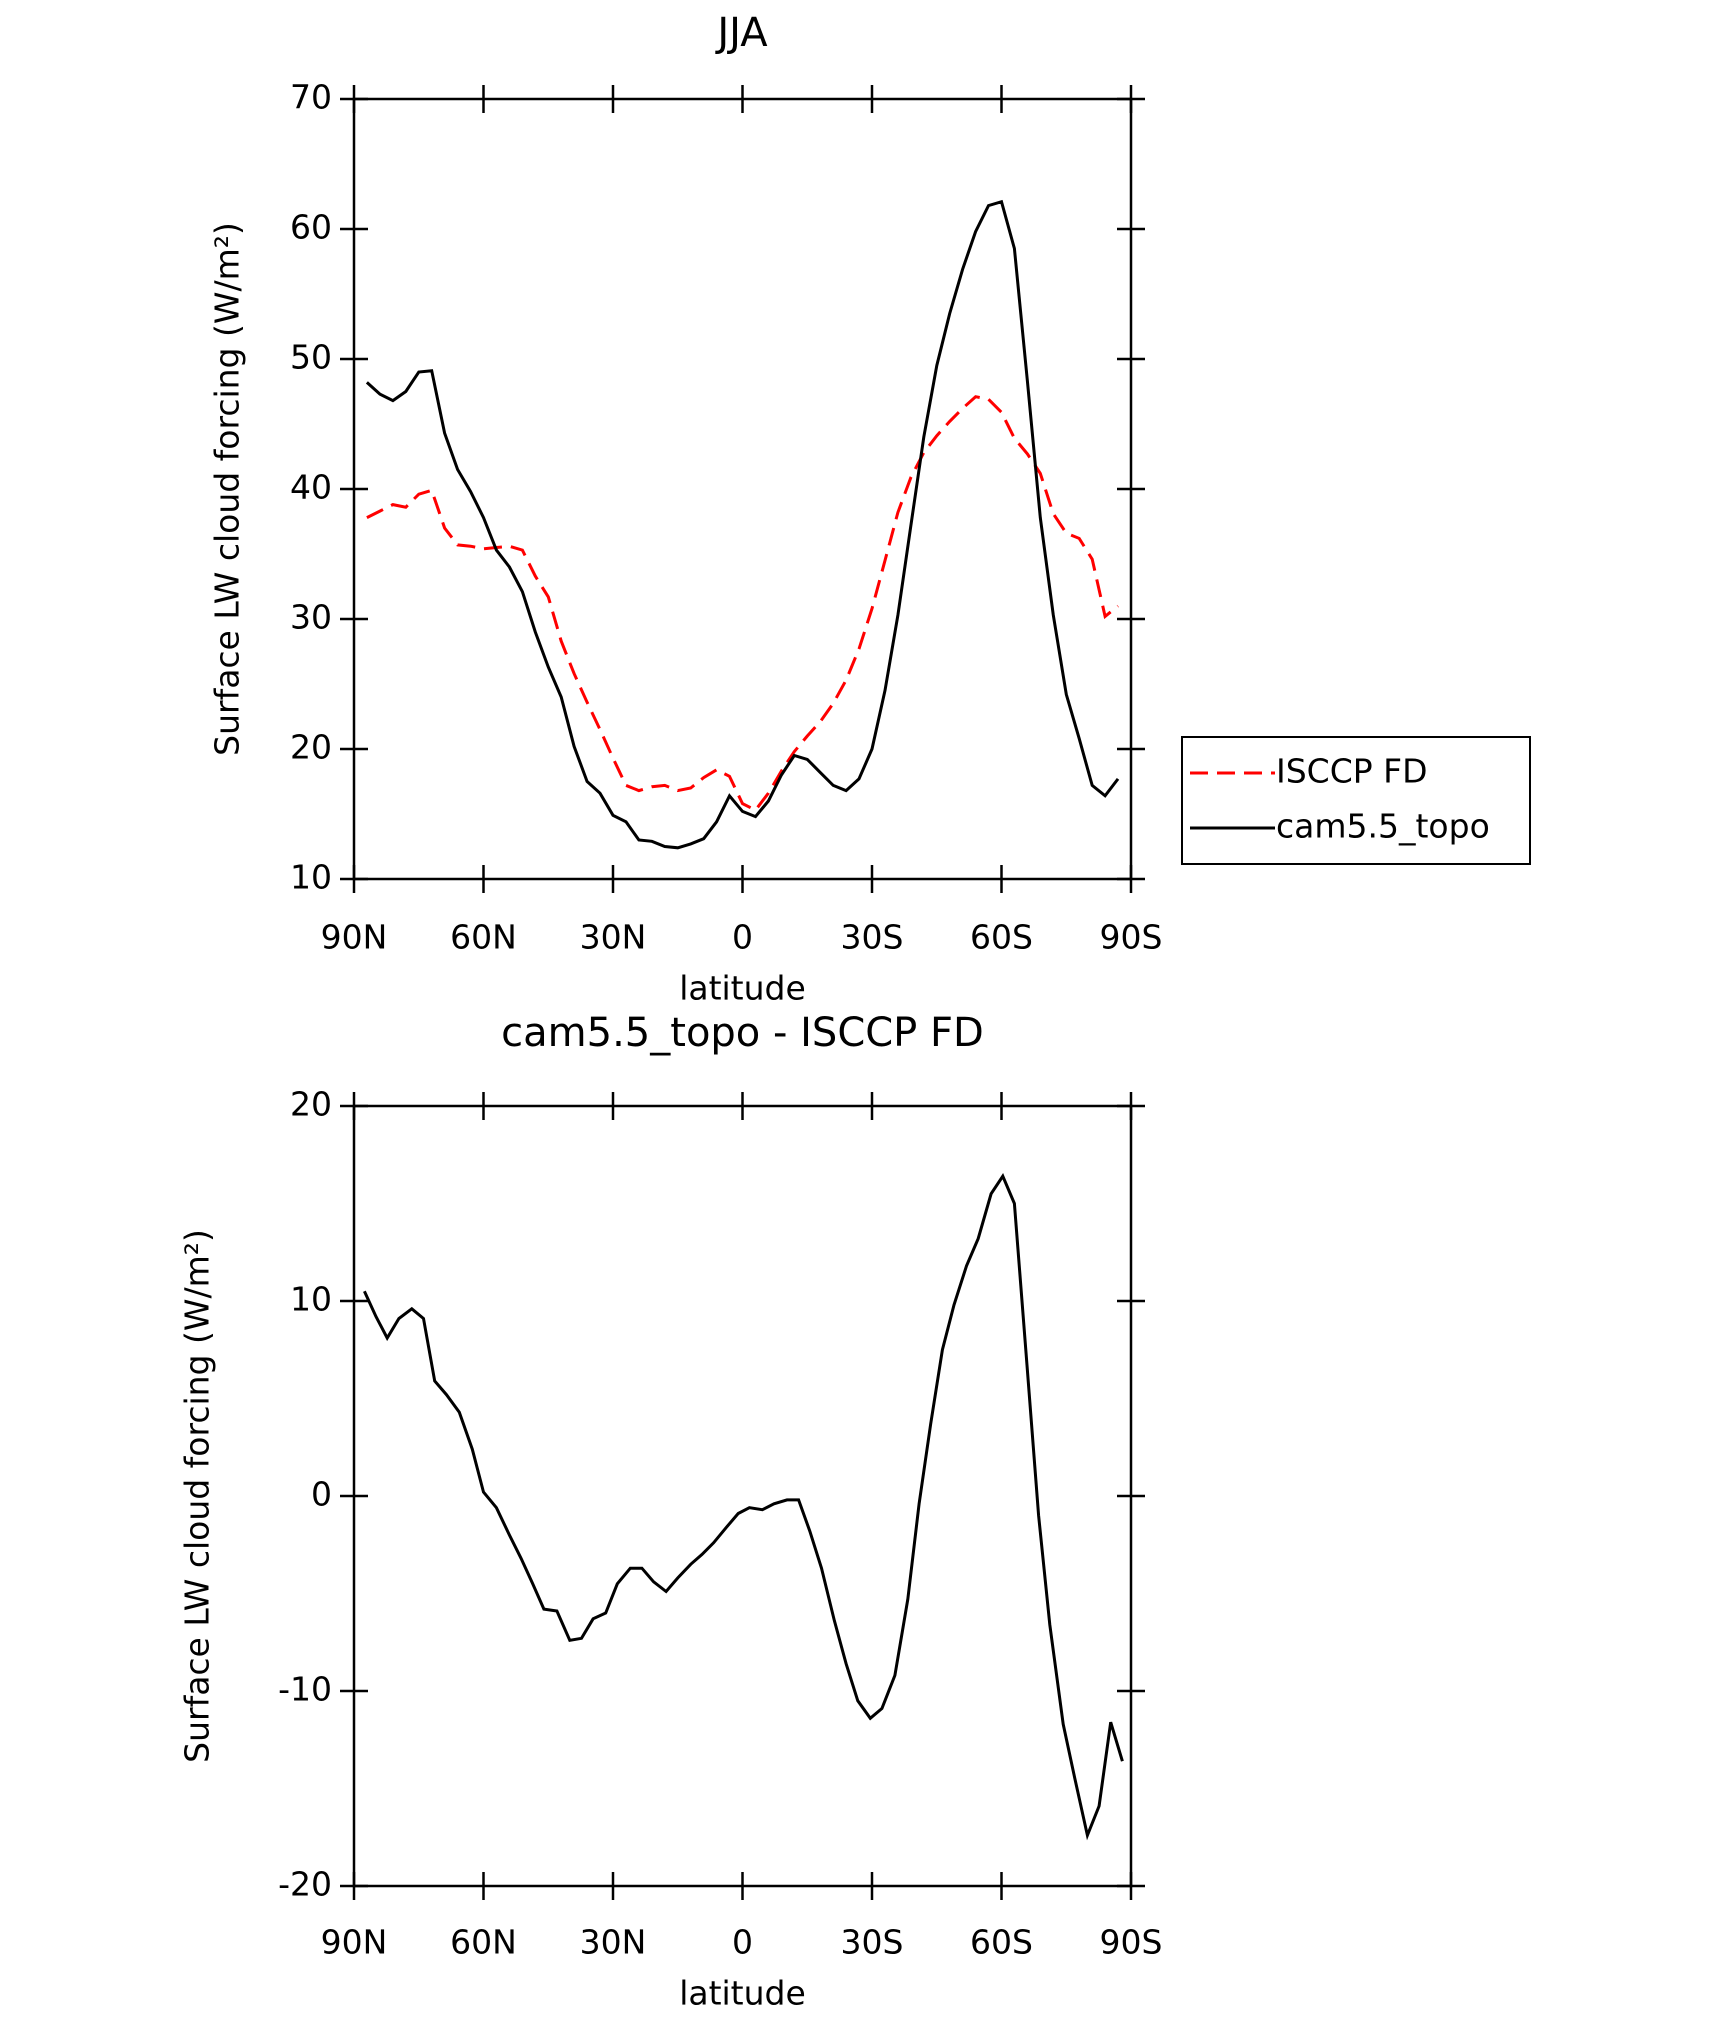  I want to click on y-tick-label: 50, so click(311, 357).